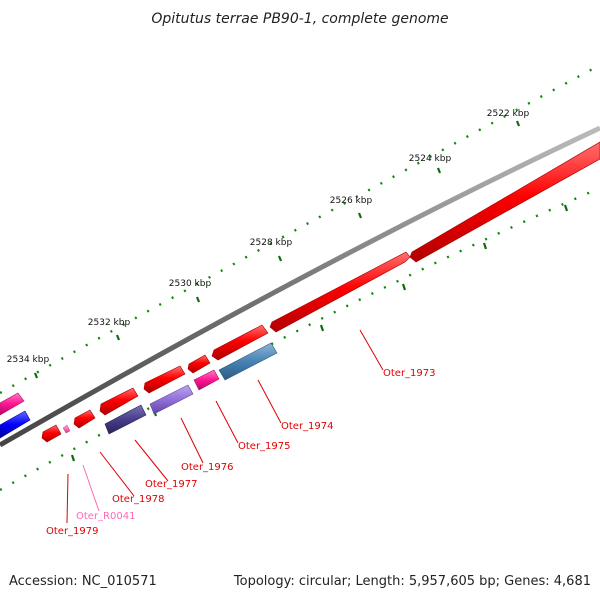  What do you see at coordinates (105, 516) in the screenshot?
I see `gene-label-oter-r0041: Oter_R0041` at bounding box center [105, 516].